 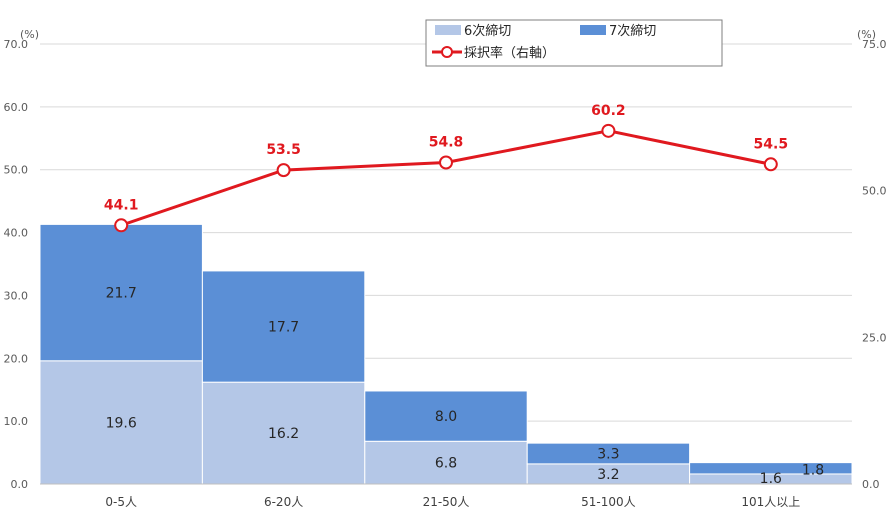 What do you see at coordinates (770, 502) in the screenshot?
I see `category-label: 101人以上` at bounding box center [770, 502].